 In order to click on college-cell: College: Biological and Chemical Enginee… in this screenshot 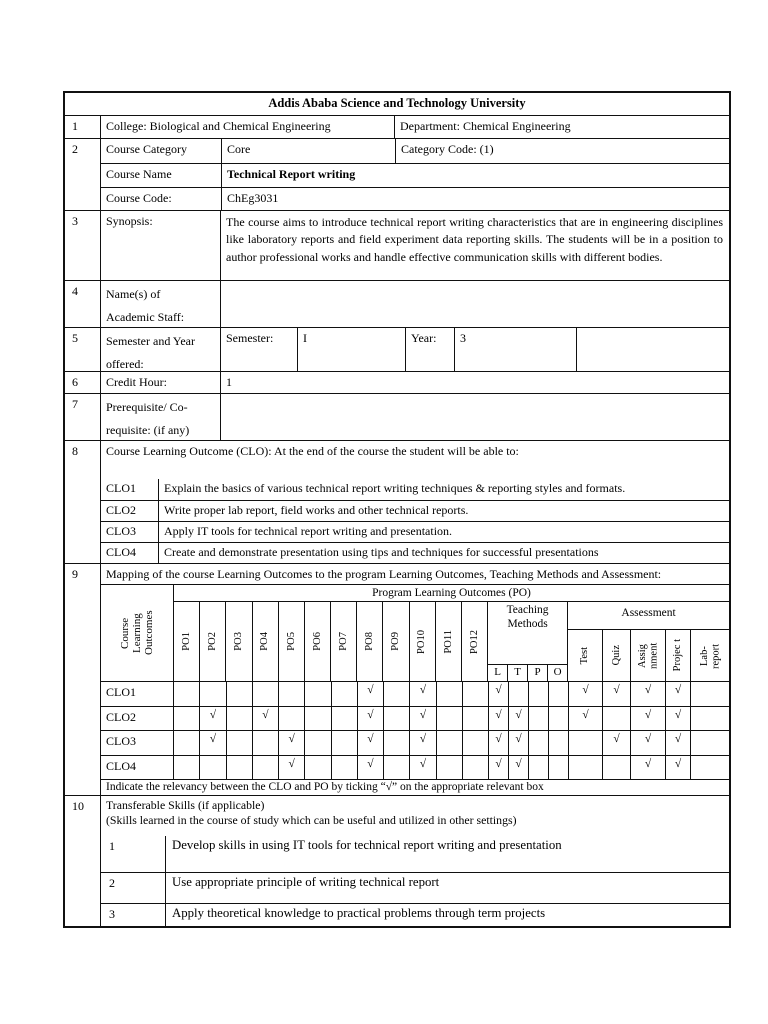, I will do `click(247, 127)`.